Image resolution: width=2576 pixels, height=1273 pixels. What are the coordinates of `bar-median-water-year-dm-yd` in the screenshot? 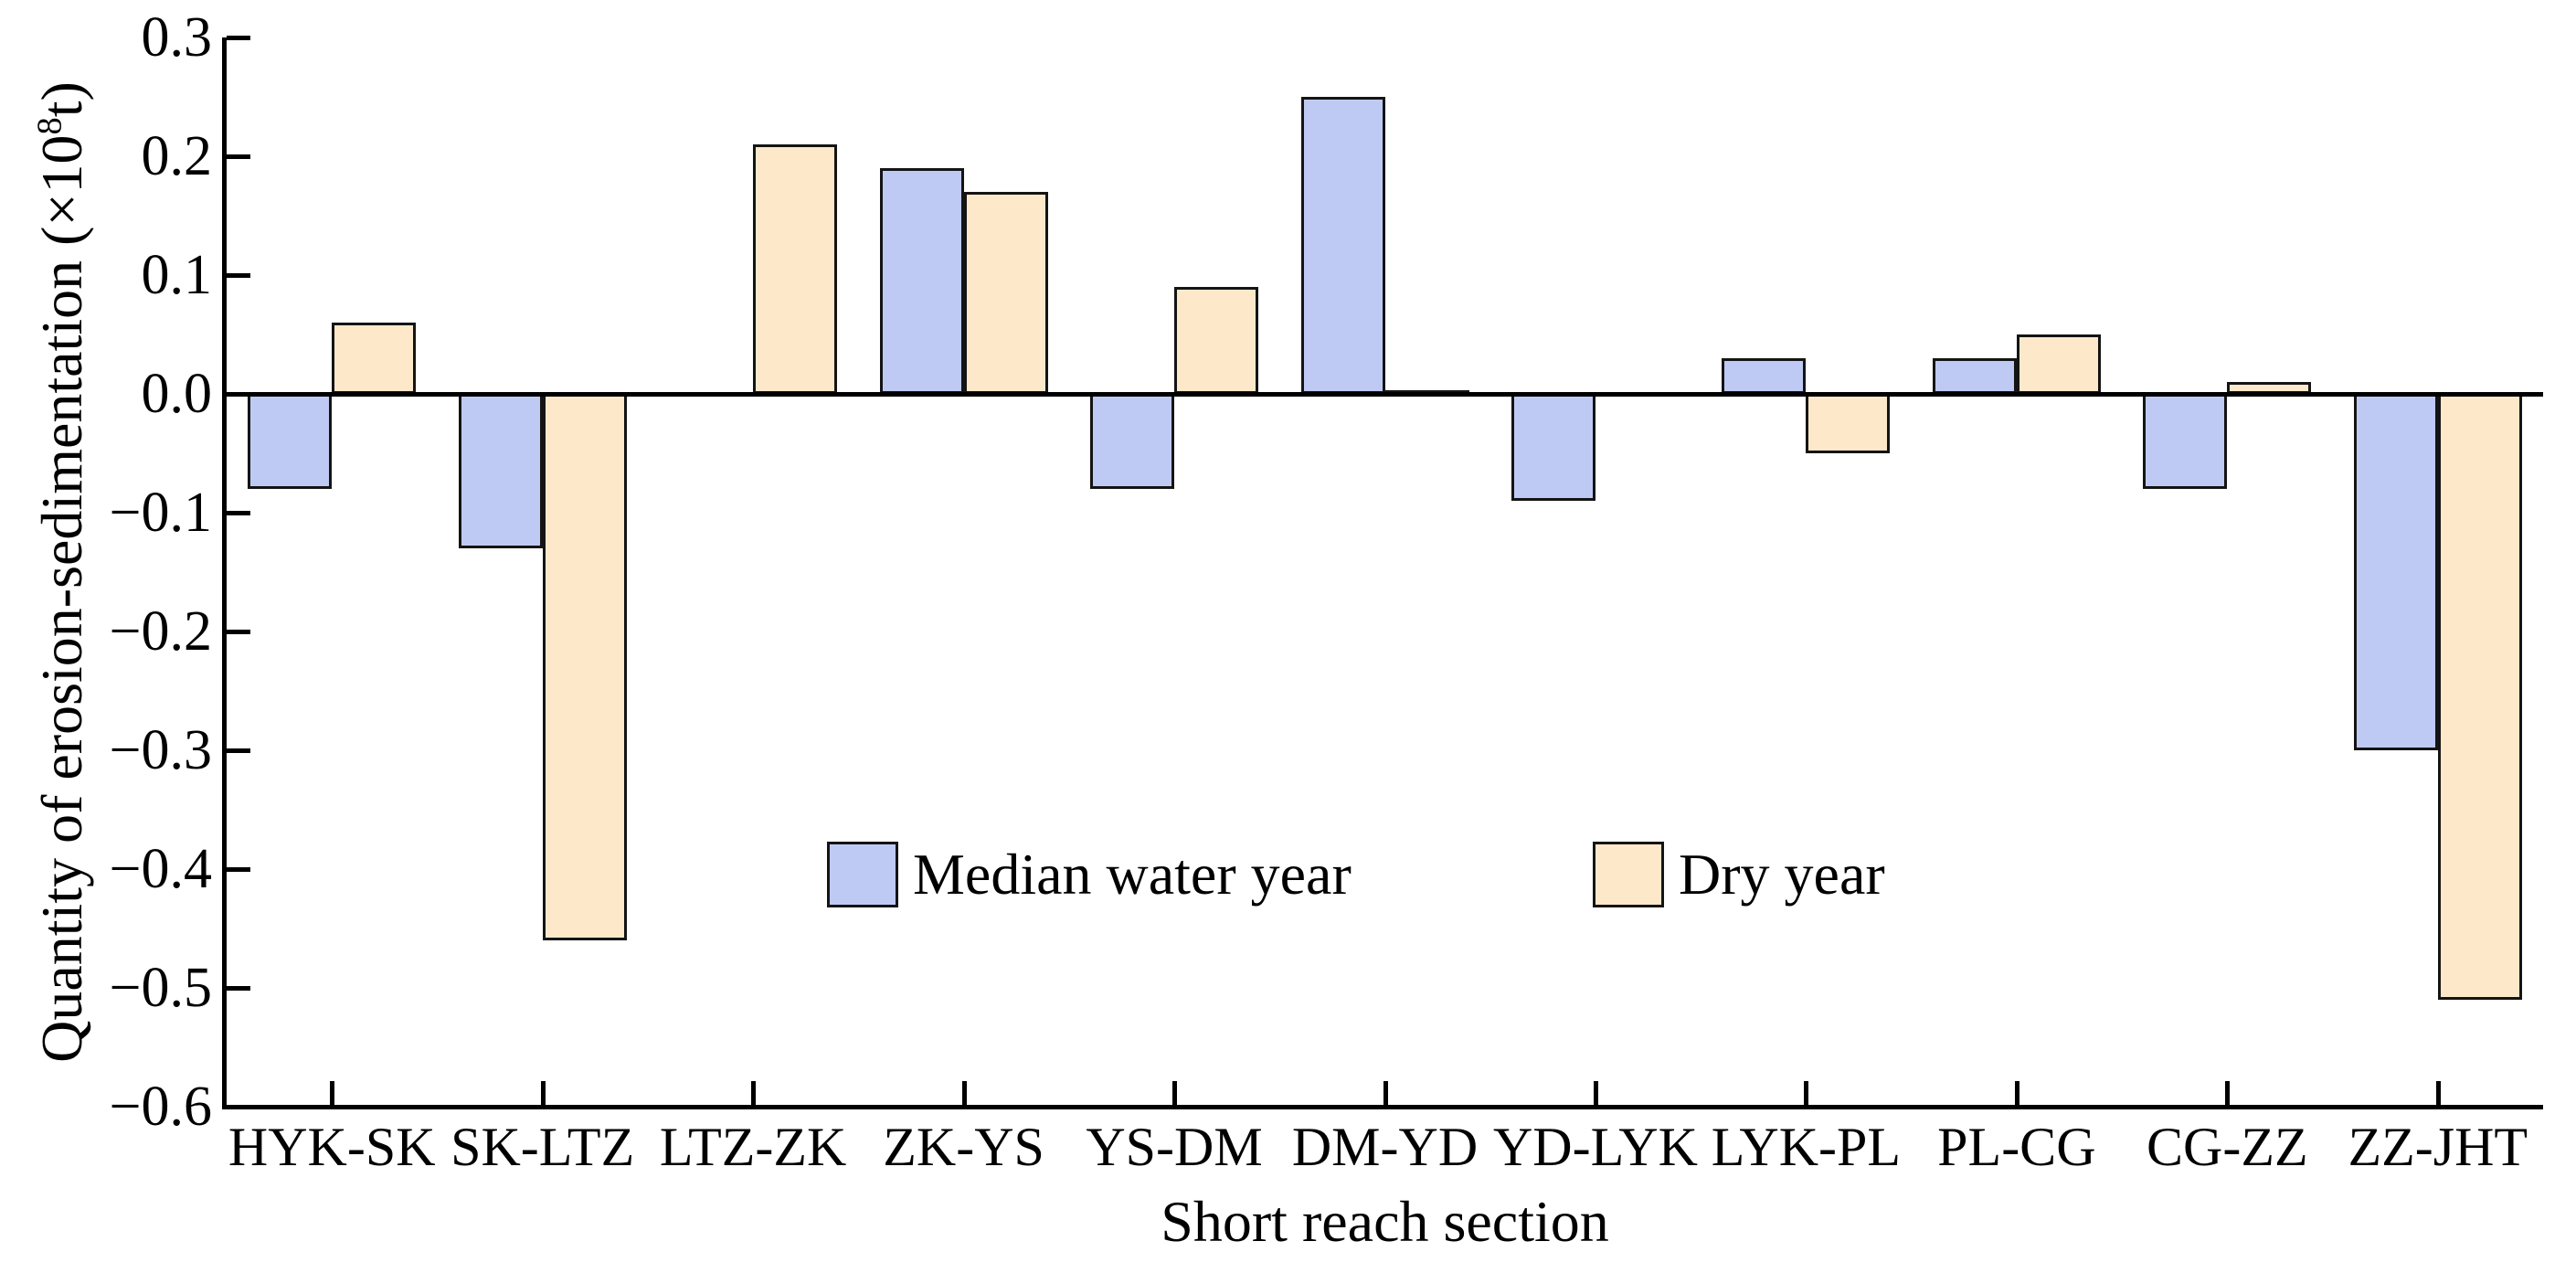 It's located at (1342, 245).